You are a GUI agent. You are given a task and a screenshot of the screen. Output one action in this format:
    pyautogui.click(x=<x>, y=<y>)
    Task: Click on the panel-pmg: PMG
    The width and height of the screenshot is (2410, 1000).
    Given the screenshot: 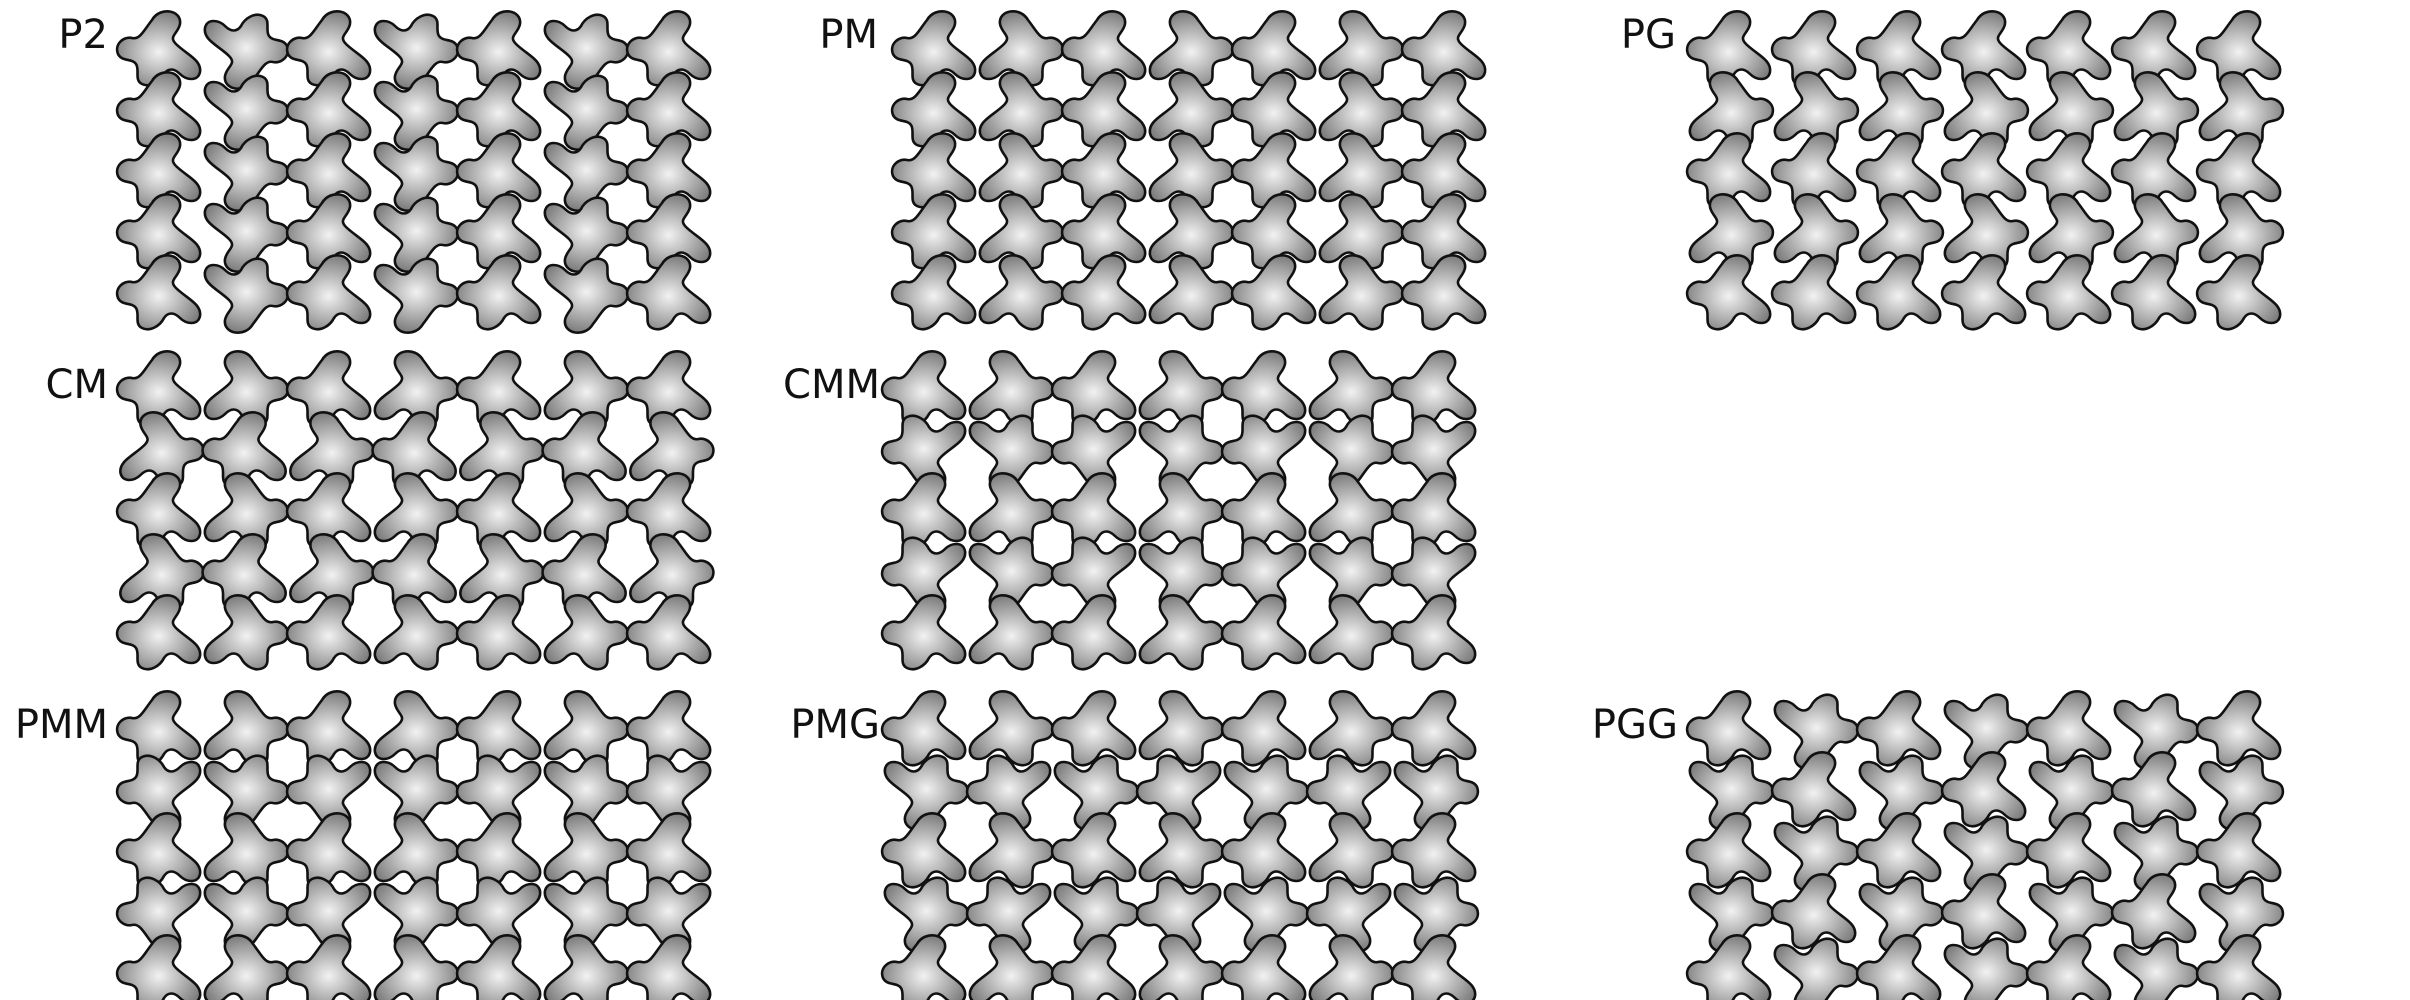 What is the action you would take?
    pyautogui.click(x=1135, y=844)
    